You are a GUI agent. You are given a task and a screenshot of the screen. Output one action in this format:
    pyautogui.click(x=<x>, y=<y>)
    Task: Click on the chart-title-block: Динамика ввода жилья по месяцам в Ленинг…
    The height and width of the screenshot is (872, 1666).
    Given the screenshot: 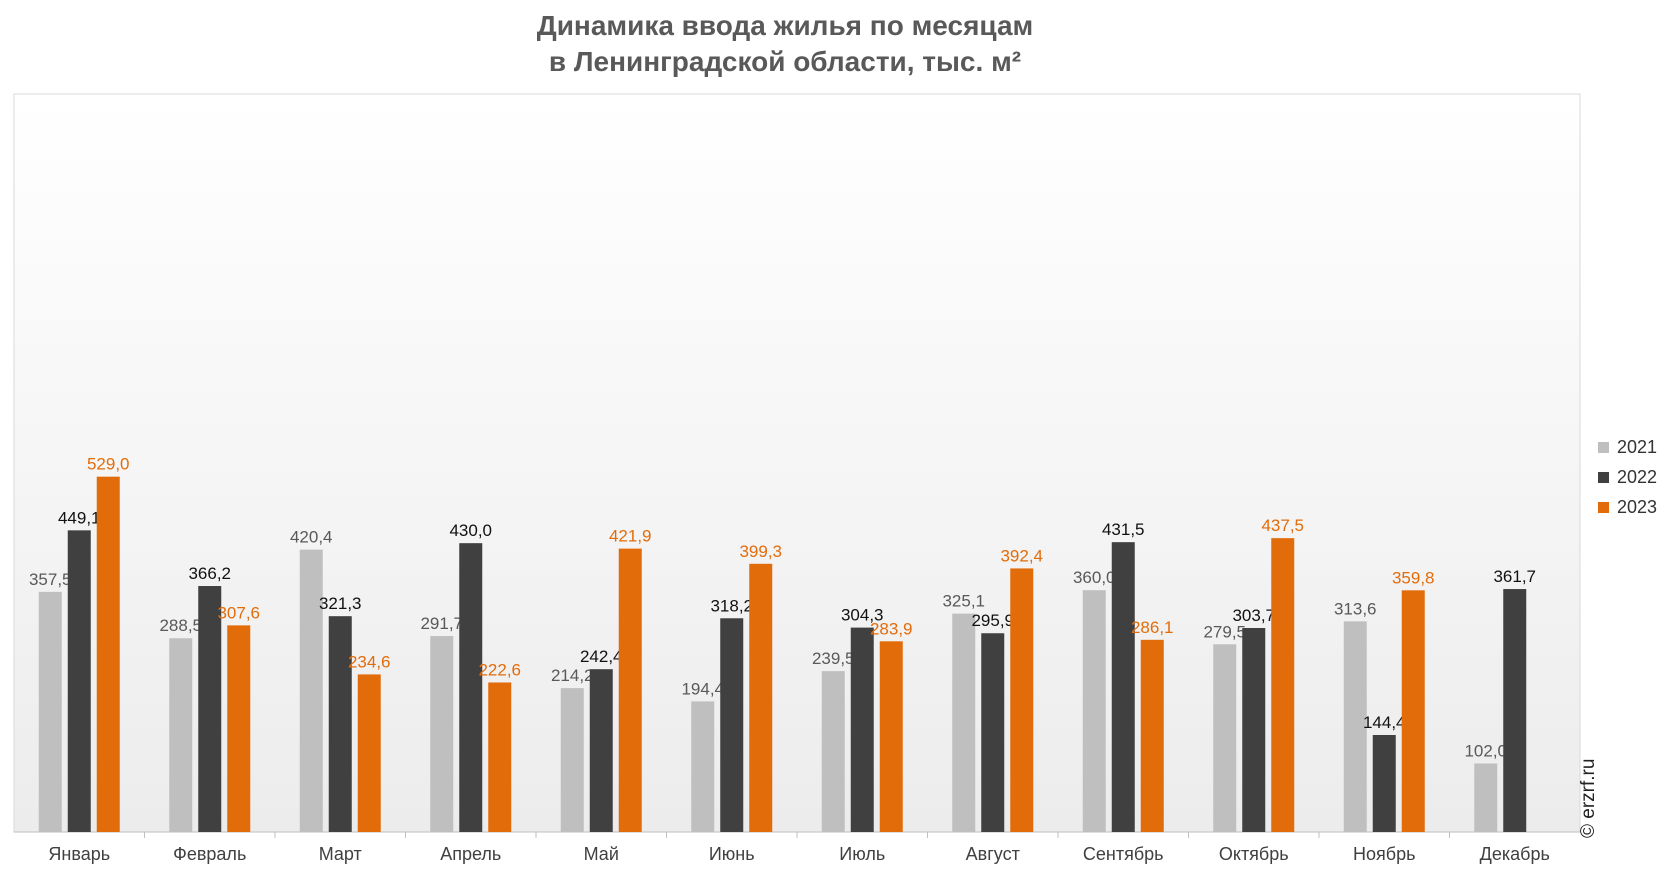 What is the action you would take?
    pyautogui.click(x=785, y=44)
    